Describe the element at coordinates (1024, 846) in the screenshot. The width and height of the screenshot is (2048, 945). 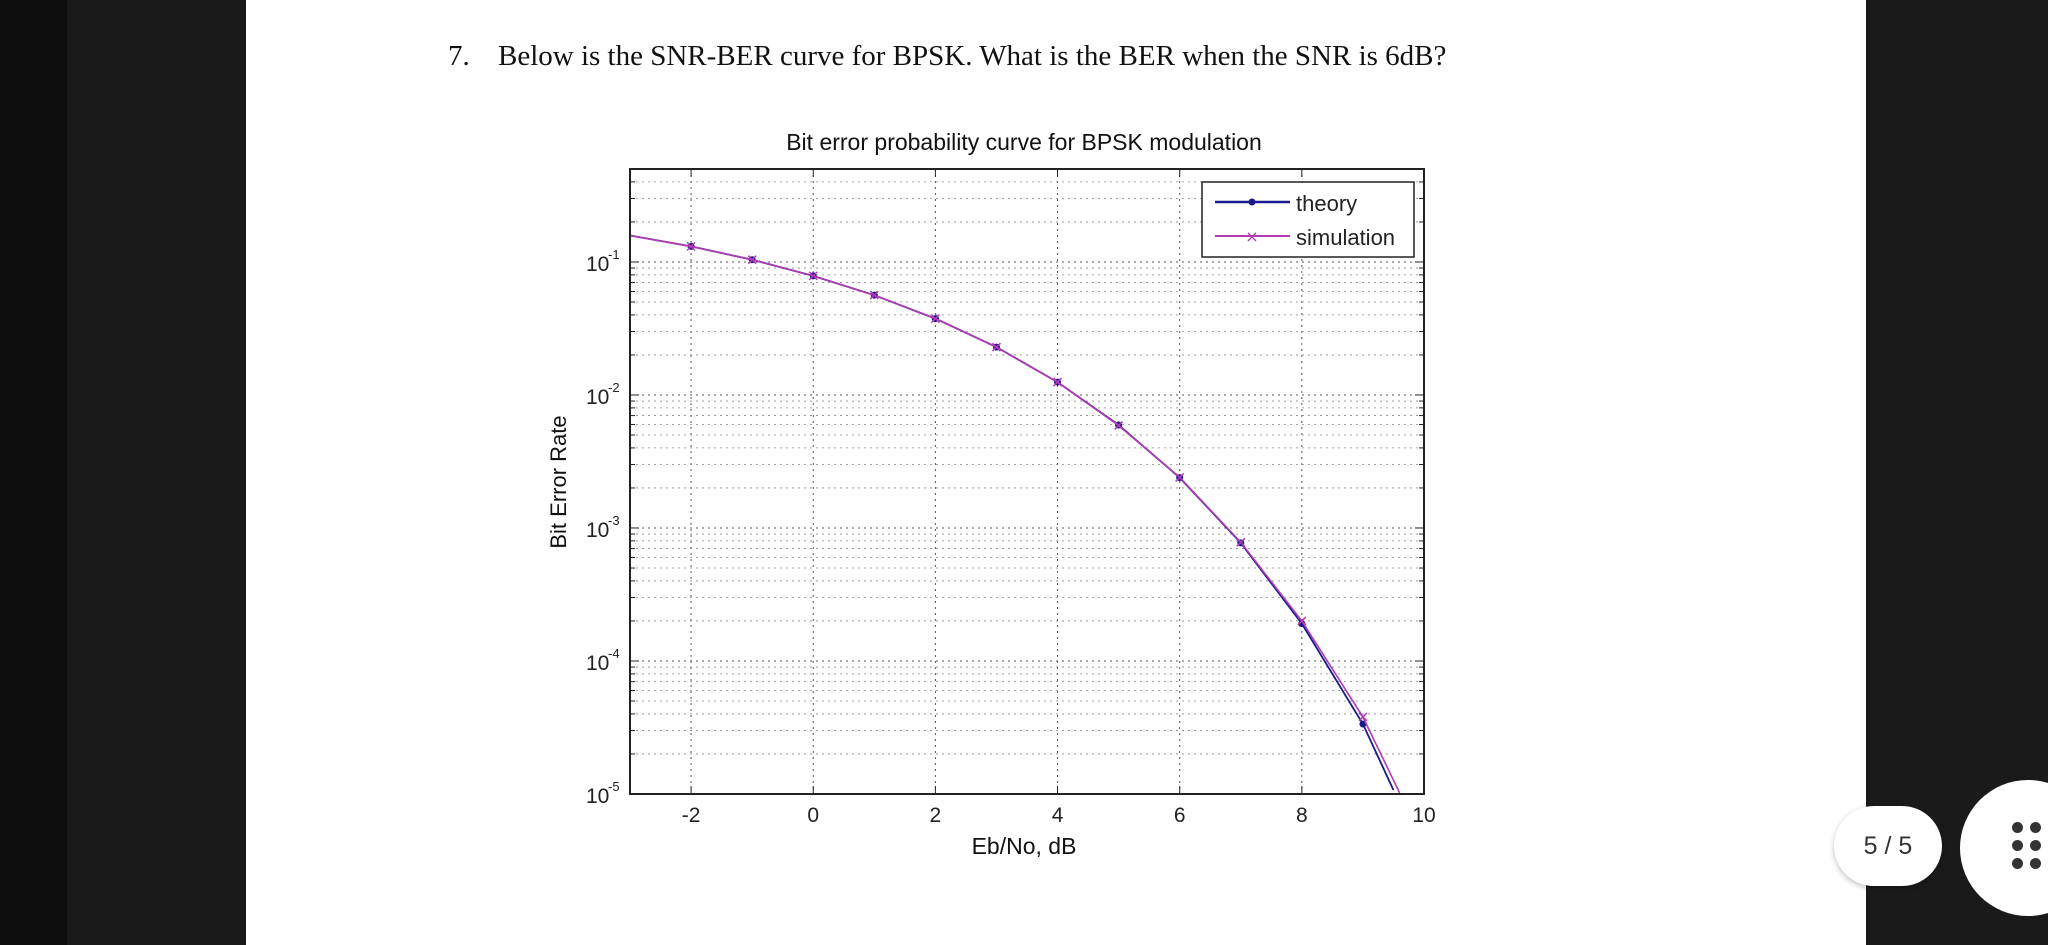
I see `x-axis-label: Eb/No, dB` at that location.